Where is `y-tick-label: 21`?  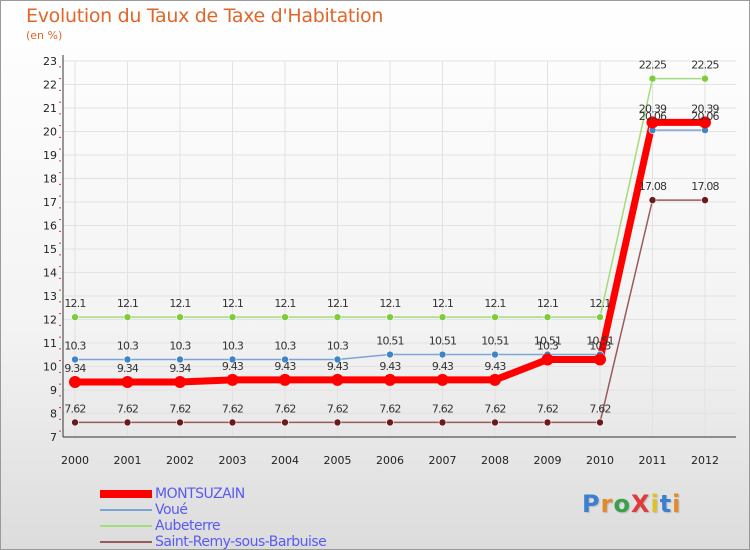 y-tick-label: 21 is located at coordinates (50, 108).